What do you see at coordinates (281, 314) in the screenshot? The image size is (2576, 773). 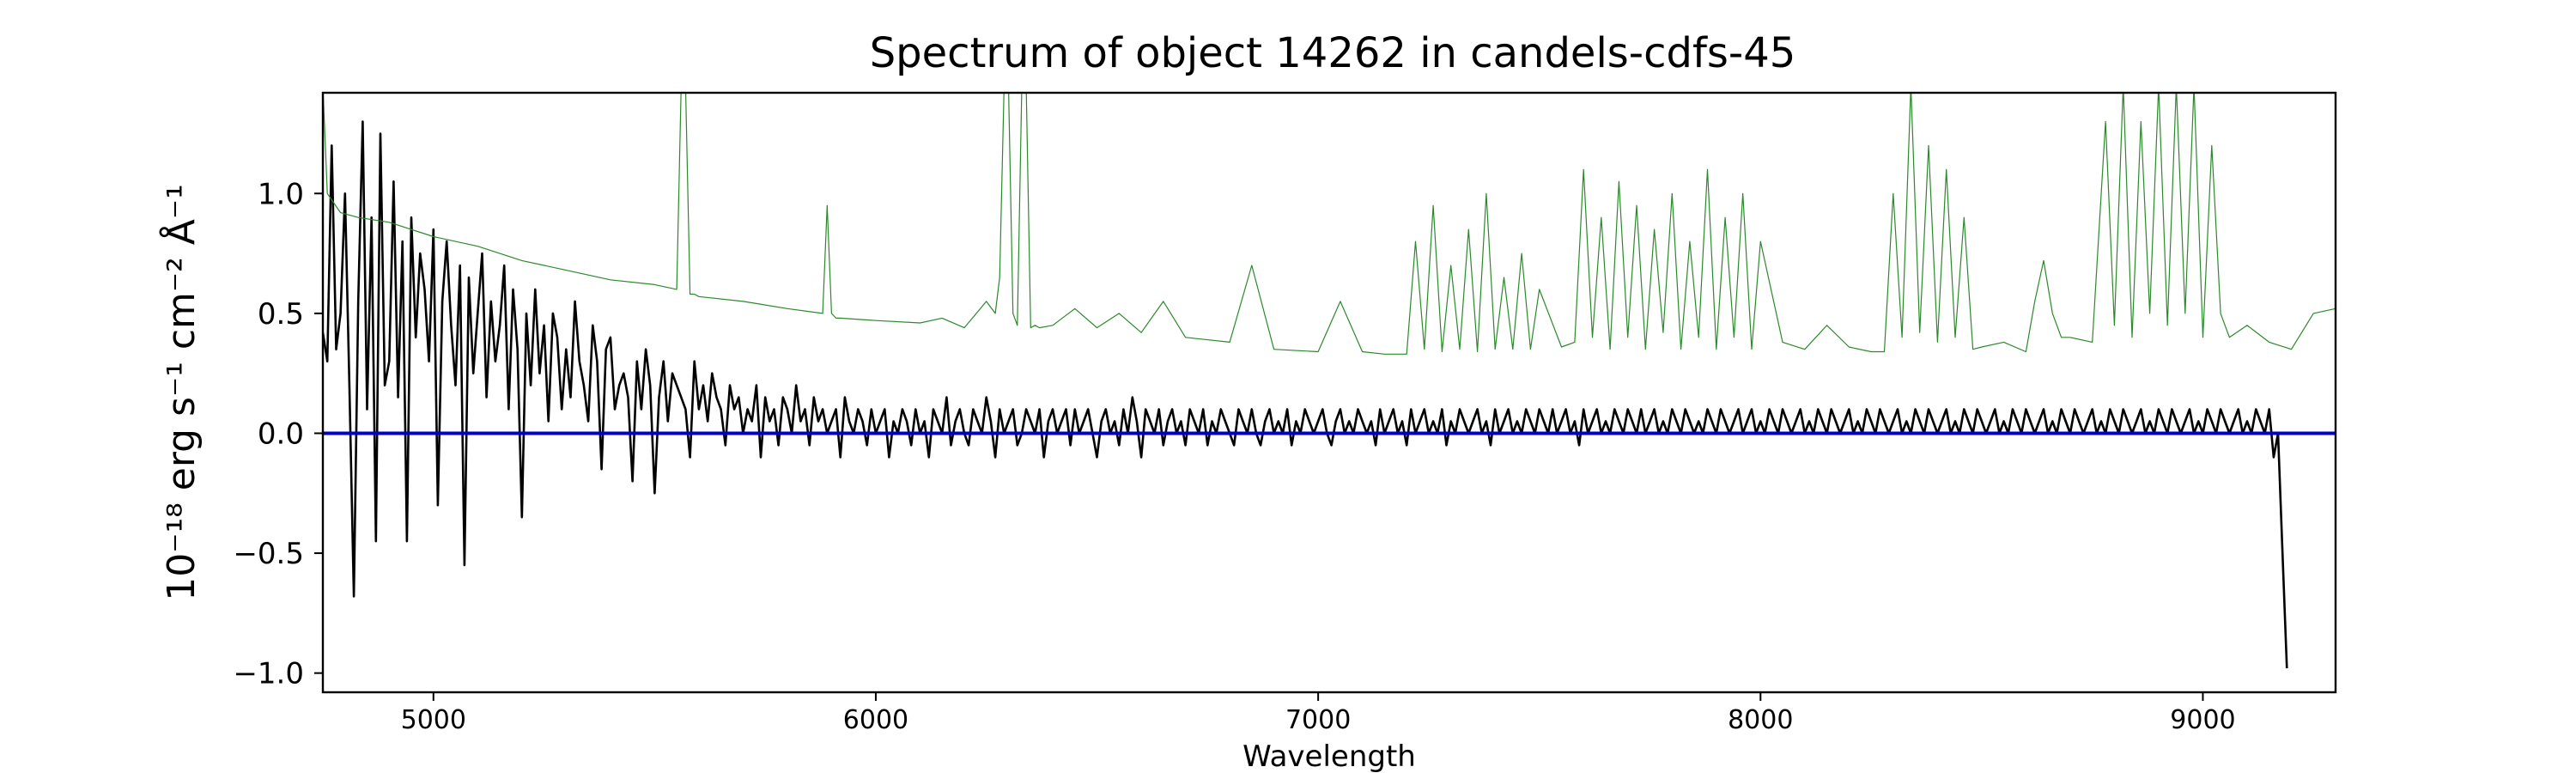 I see `y-tick-label: 0.5` at bounding box center [281, 314].